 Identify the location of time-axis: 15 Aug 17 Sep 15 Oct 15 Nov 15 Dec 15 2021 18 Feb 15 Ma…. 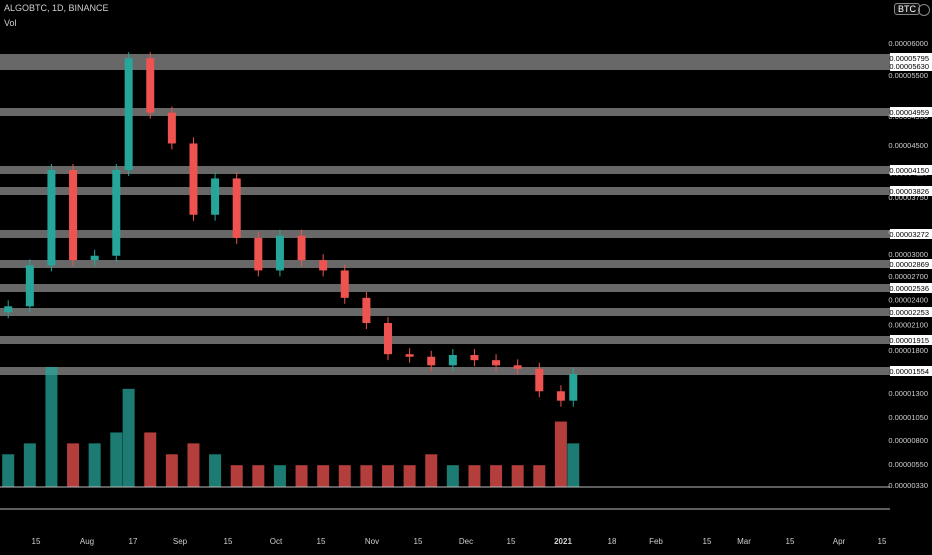
(459, 541).